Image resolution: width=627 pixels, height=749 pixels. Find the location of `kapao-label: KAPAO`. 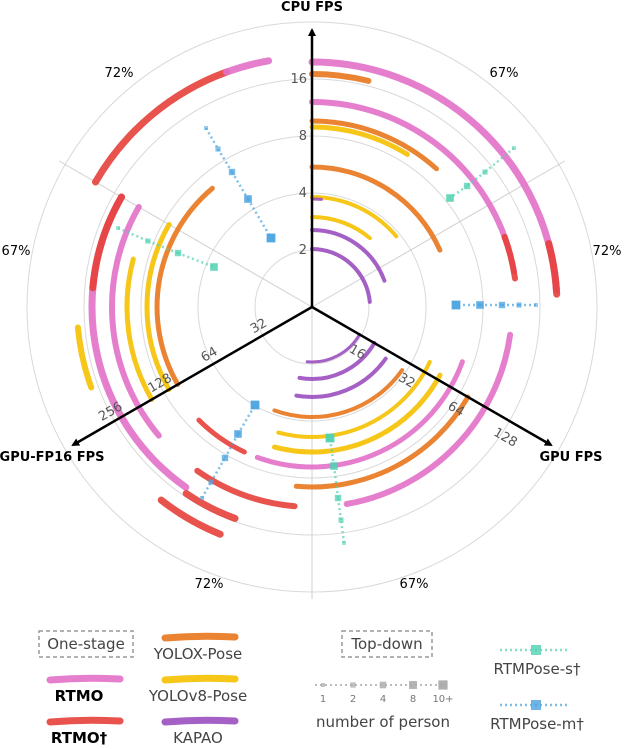

kapao-label: KAPAO is located at coordinates (198, 738).